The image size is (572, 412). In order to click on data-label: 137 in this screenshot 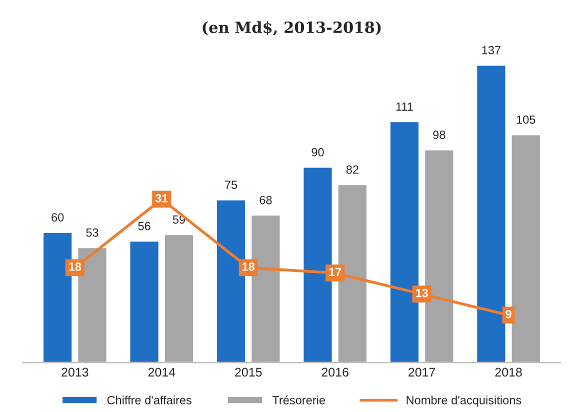, I will do `click(491, 50)`.